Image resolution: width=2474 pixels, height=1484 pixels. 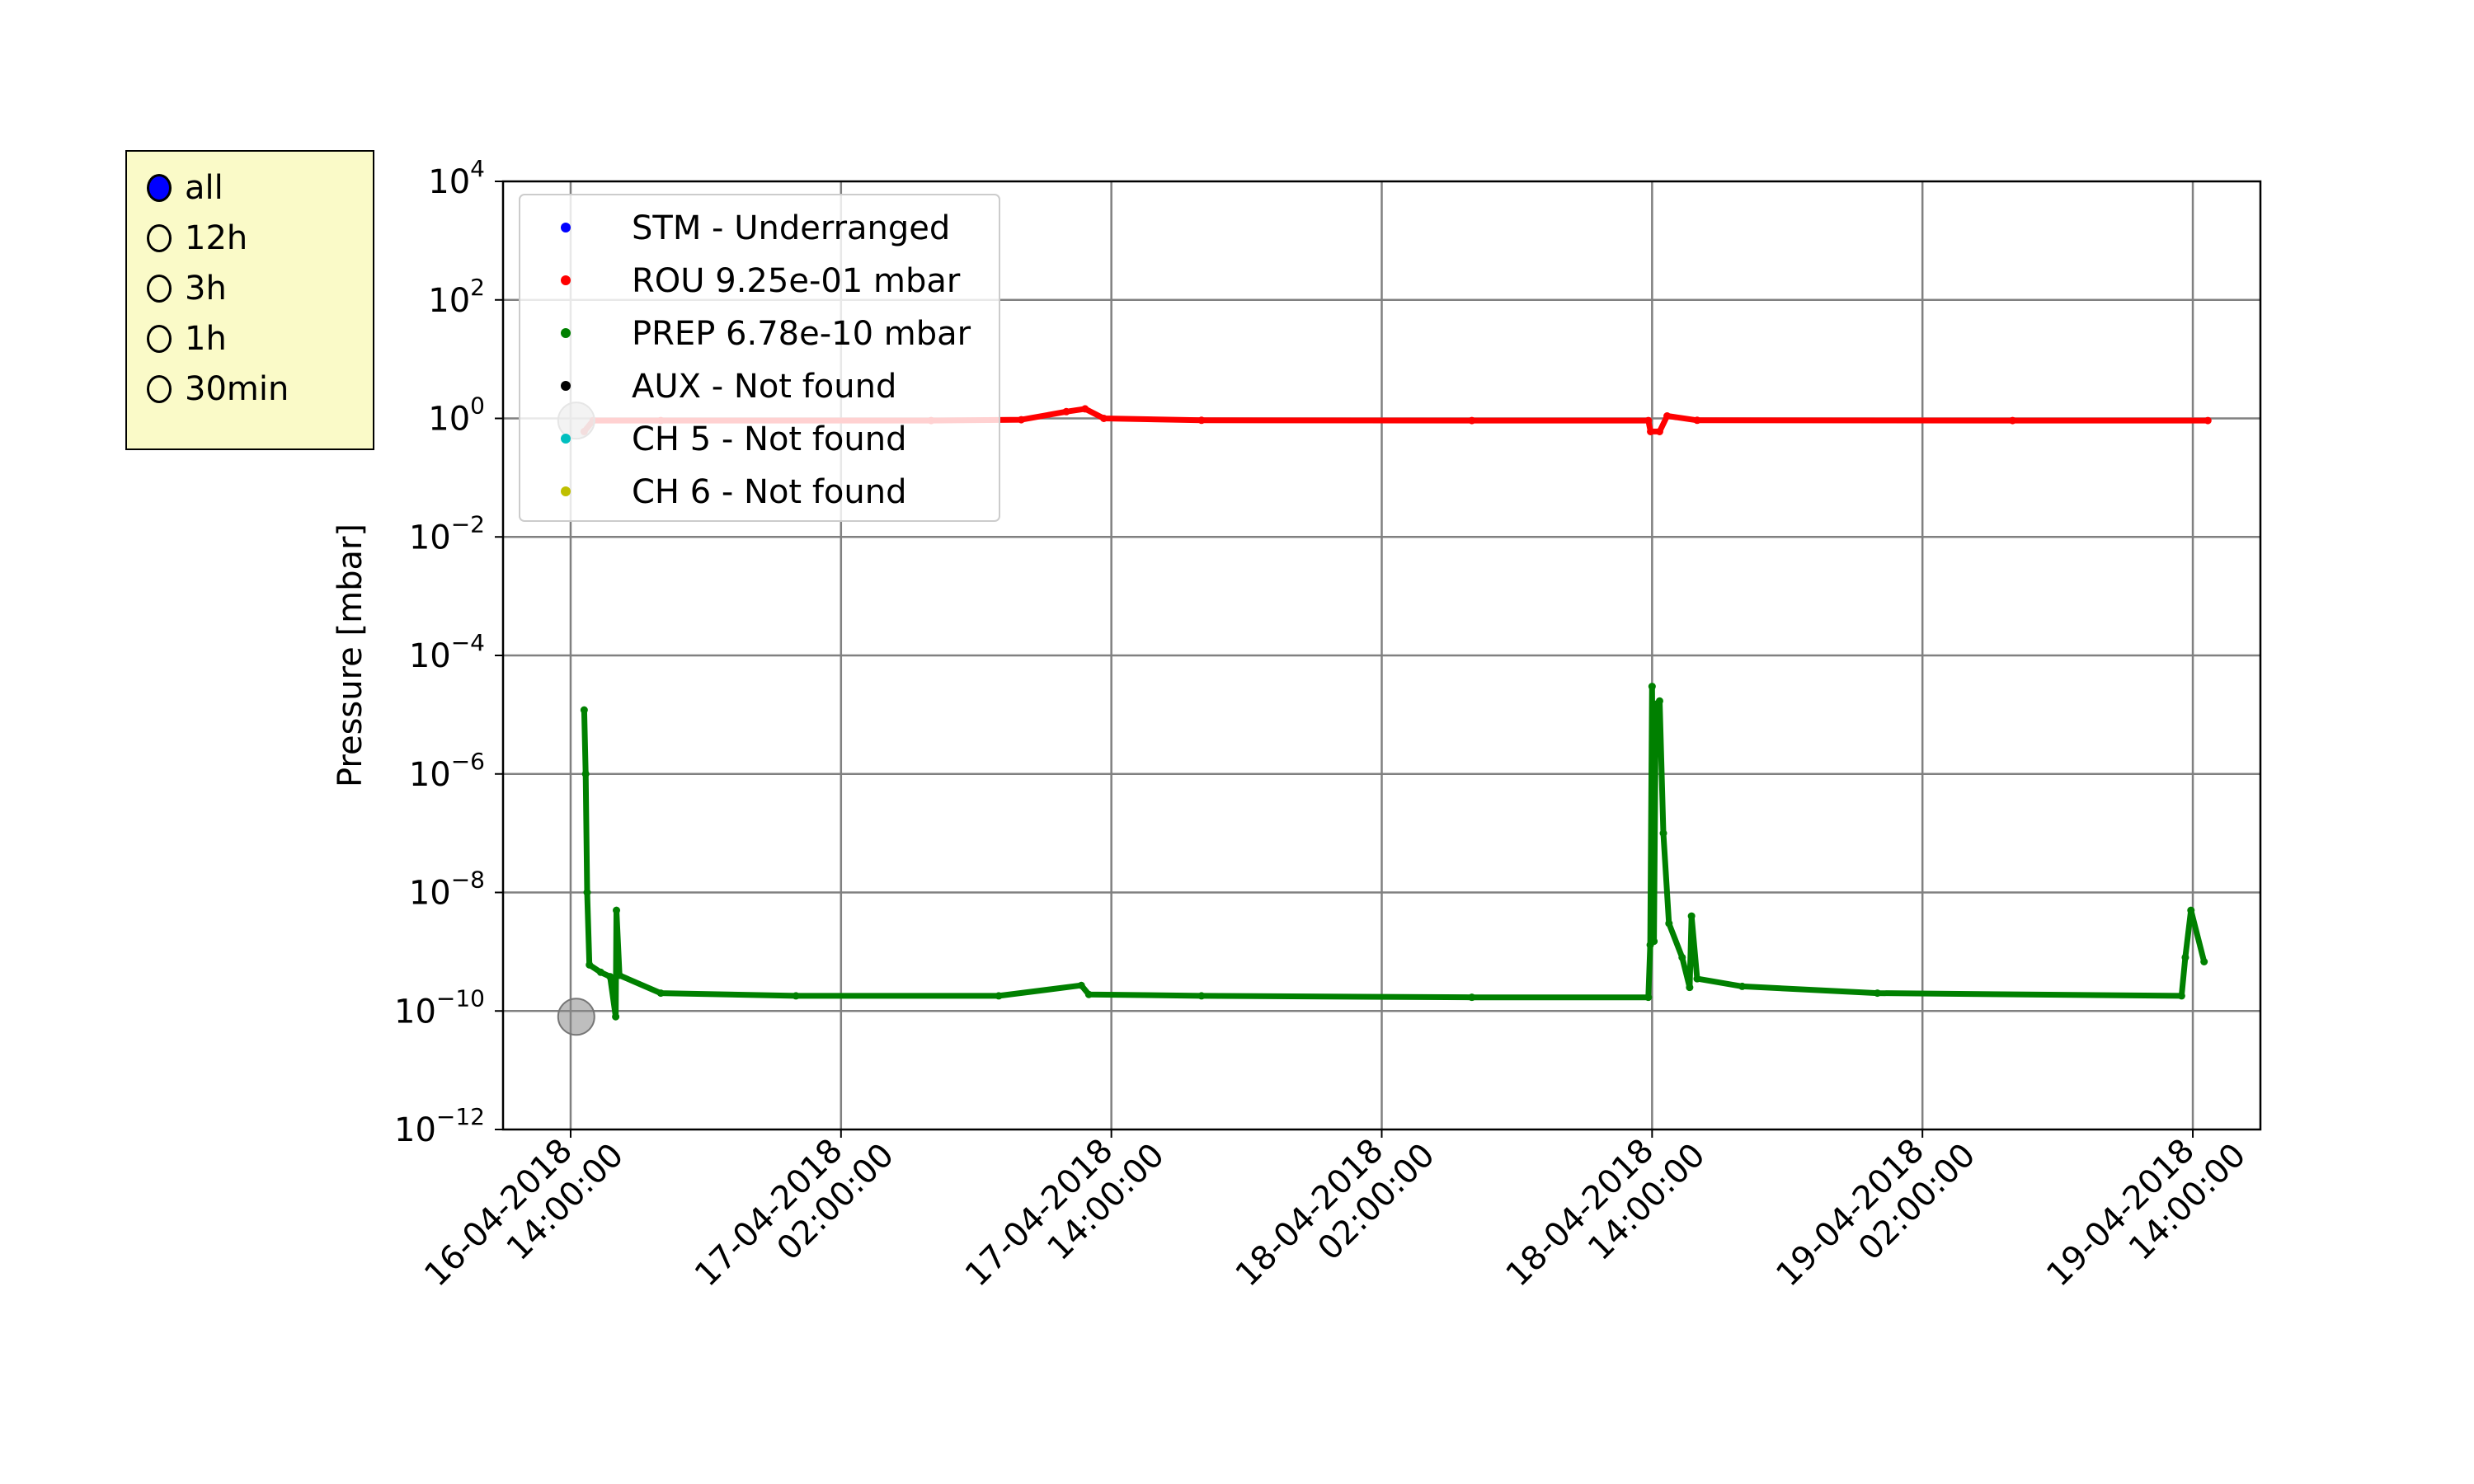 What do you see at coordinates (456, 297) in the screenshot?
I see `y-tick-label: 10²` at bounding box center [456, 297].